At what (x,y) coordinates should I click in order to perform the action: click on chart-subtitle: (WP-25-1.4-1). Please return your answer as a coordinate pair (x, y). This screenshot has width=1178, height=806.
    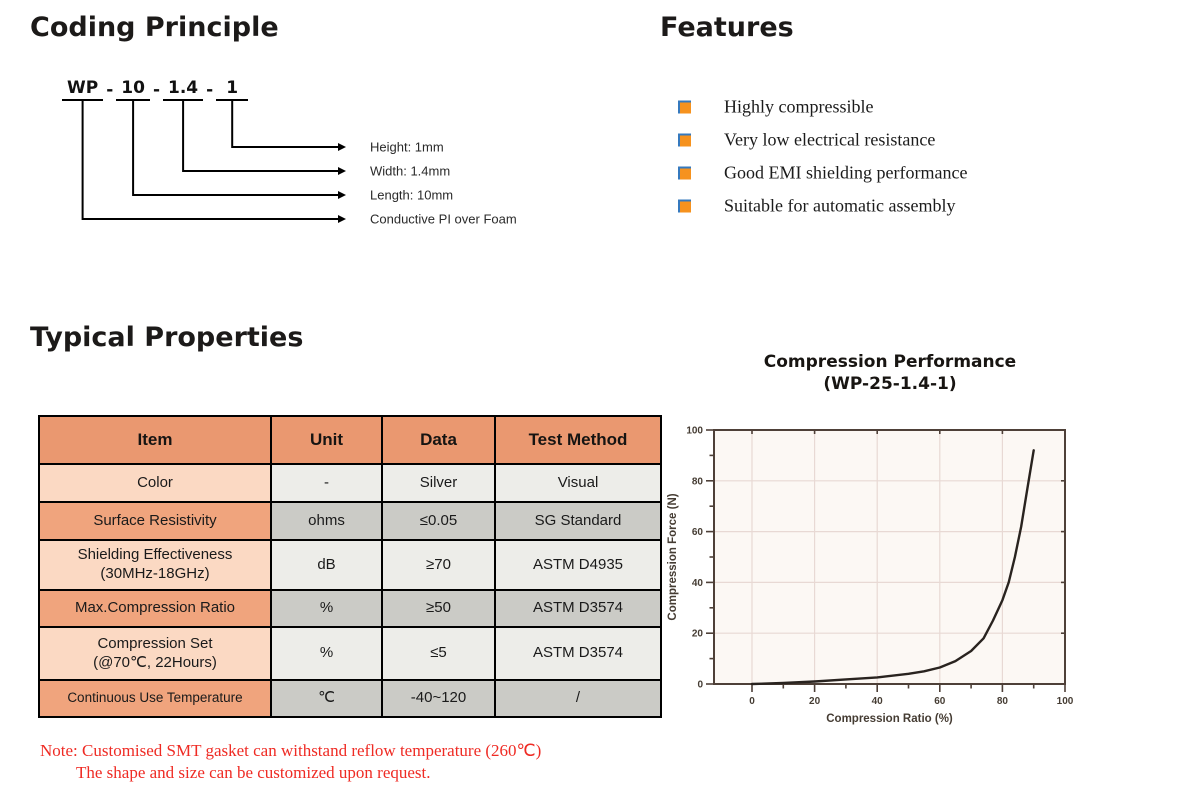
    Looking at the image, I should click on (890, 384).